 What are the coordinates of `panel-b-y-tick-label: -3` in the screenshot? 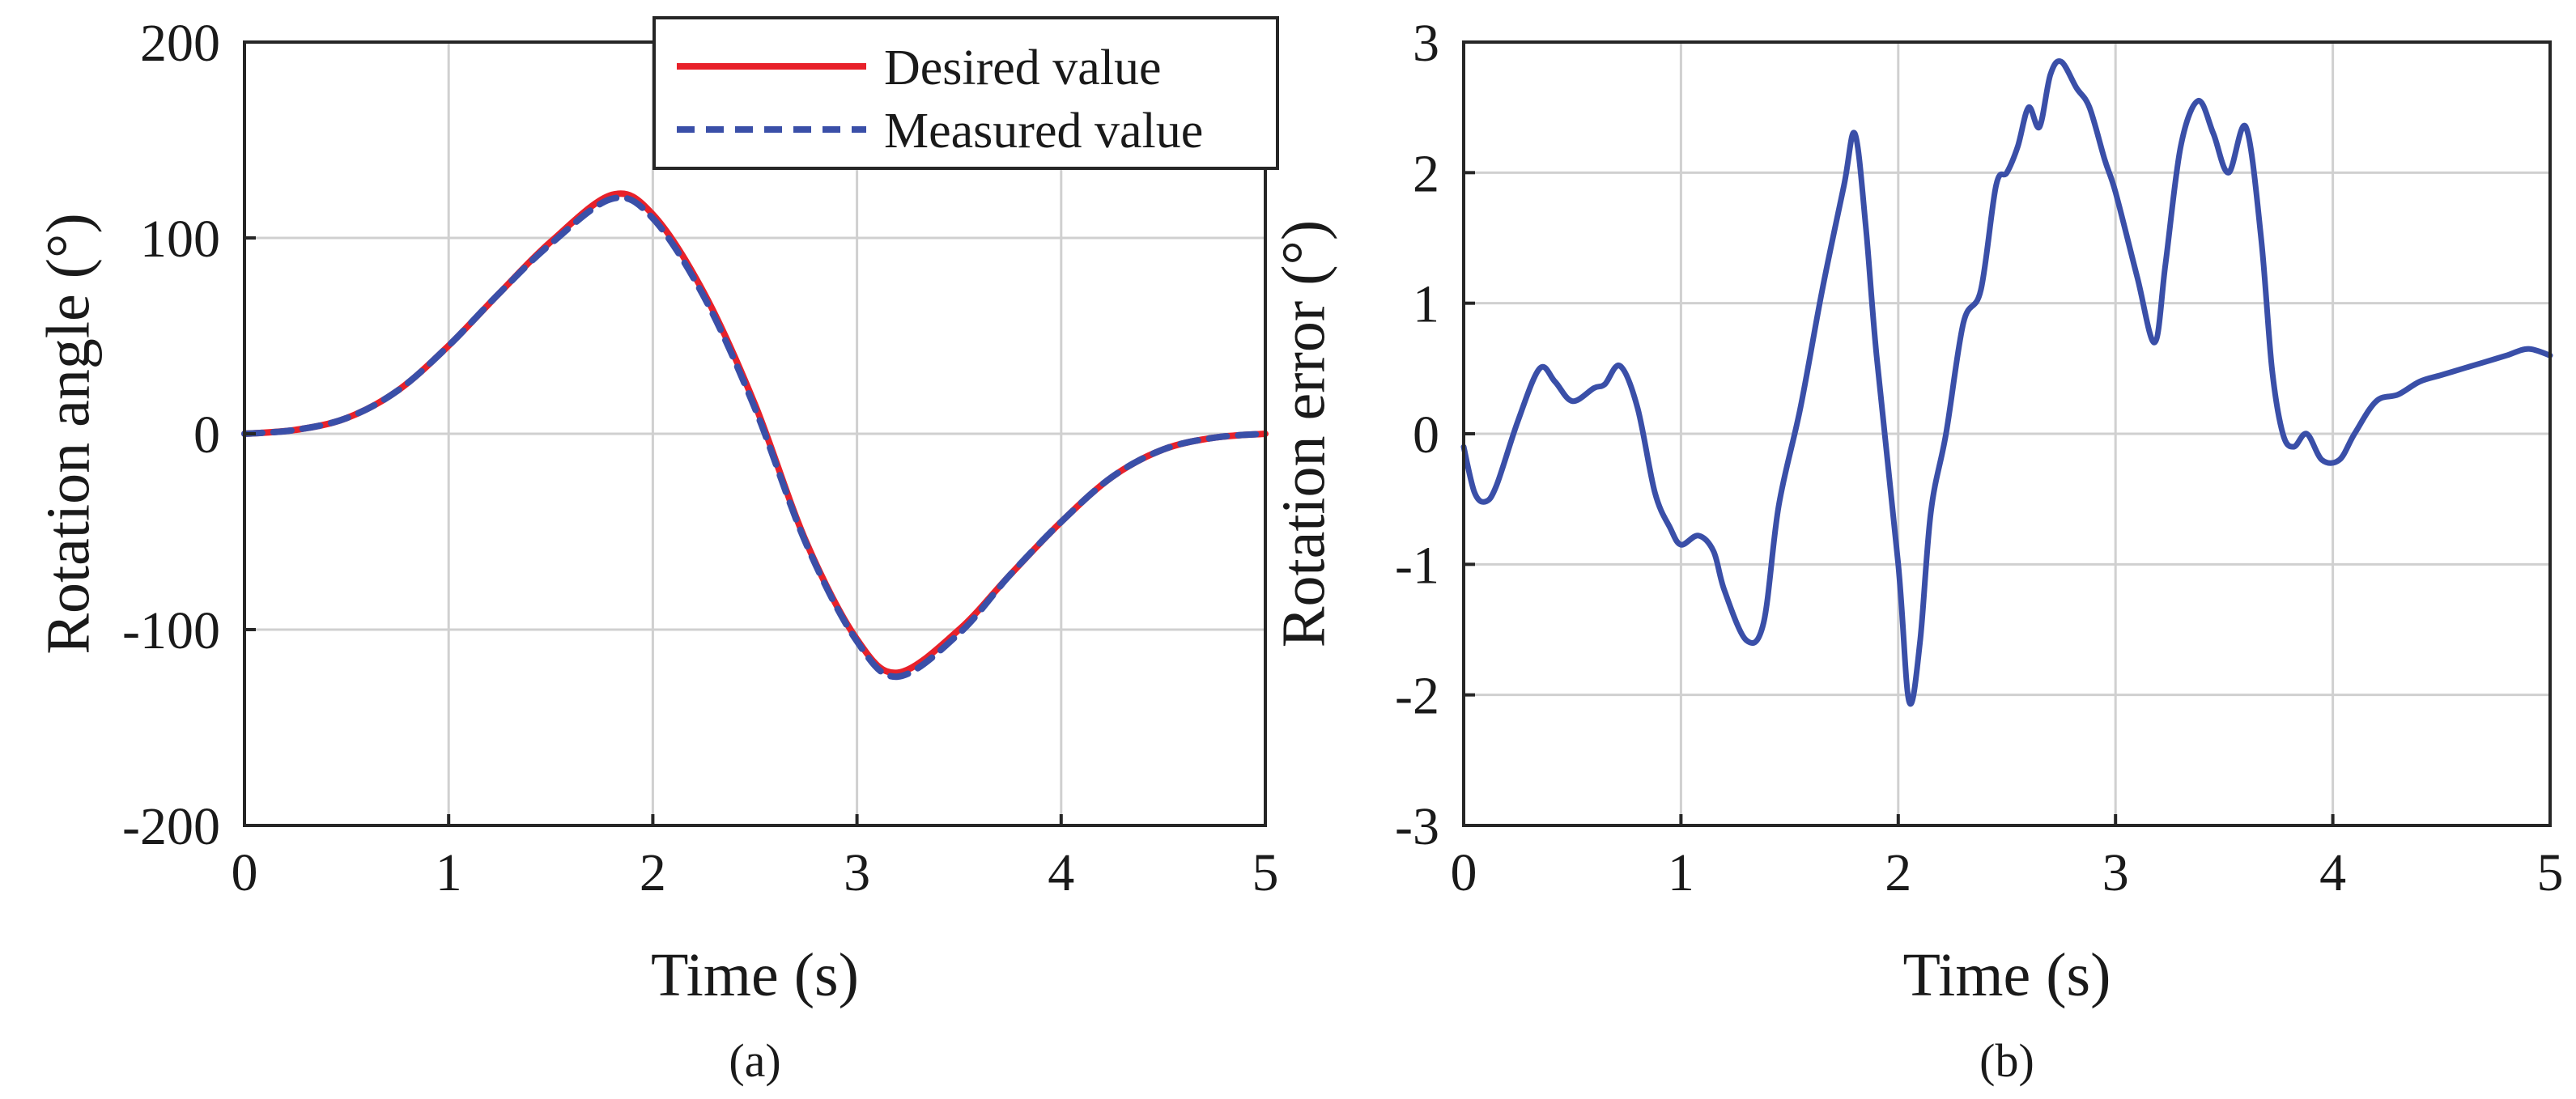 It's located at (1417, 826).